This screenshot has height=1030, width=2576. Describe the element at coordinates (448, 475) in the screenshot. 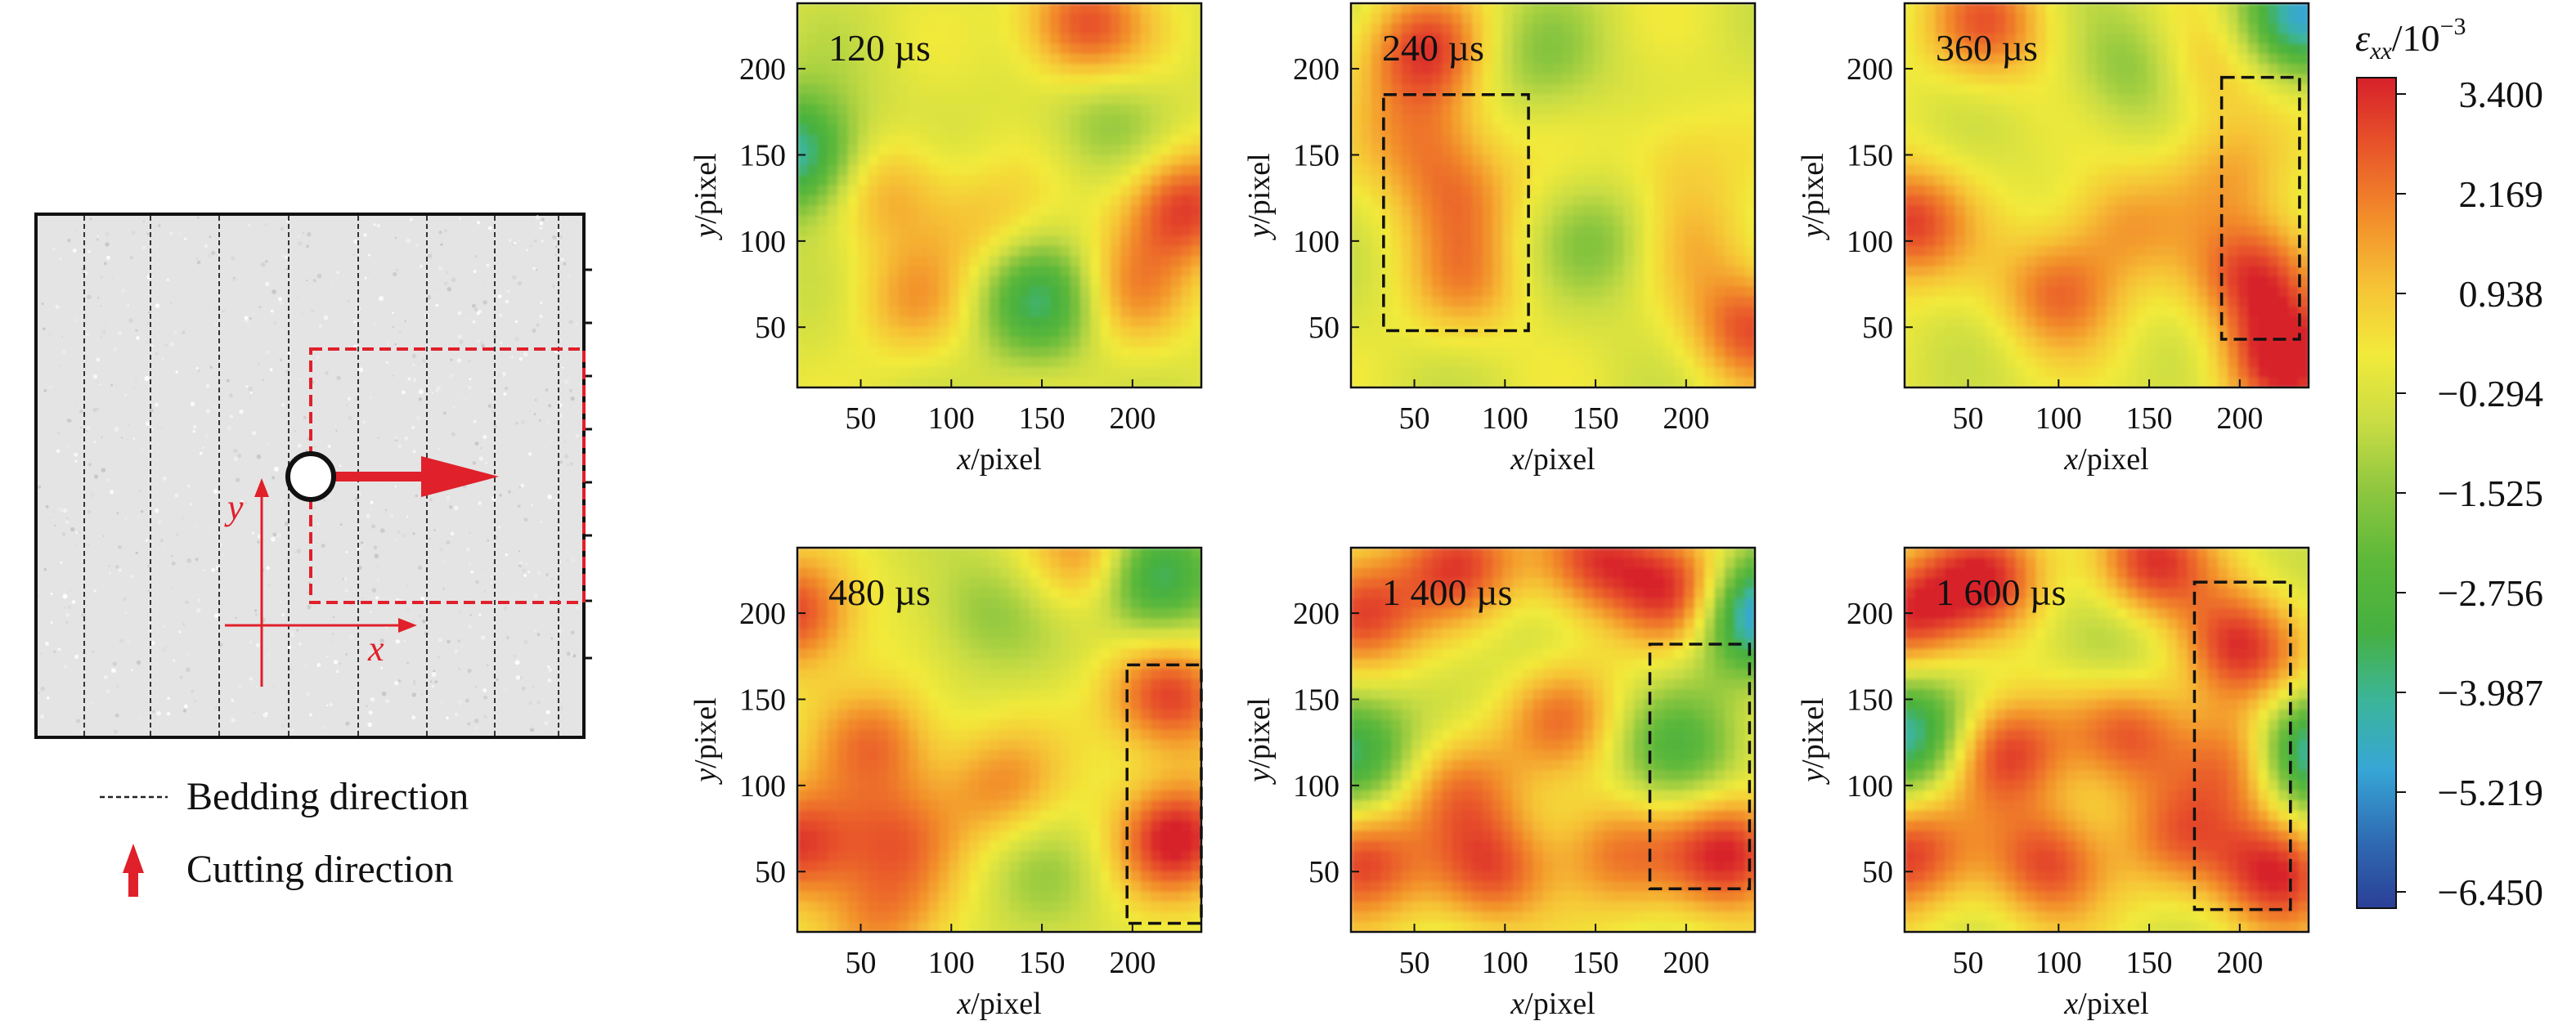

I see `measurement-region` at that location.